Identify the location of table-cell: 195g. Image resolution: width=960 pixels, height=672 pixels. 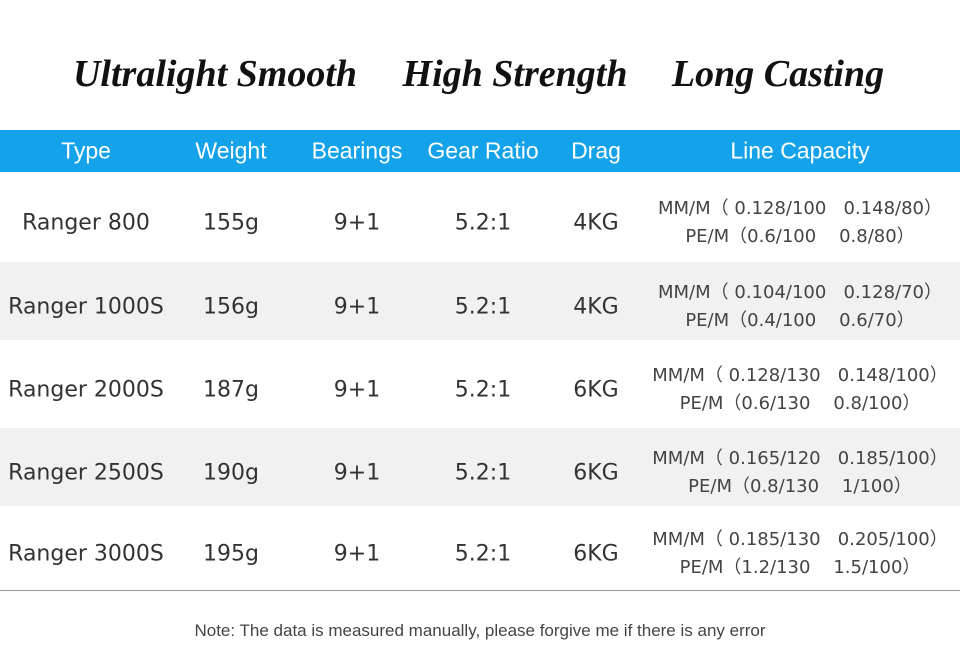
(231, 554).